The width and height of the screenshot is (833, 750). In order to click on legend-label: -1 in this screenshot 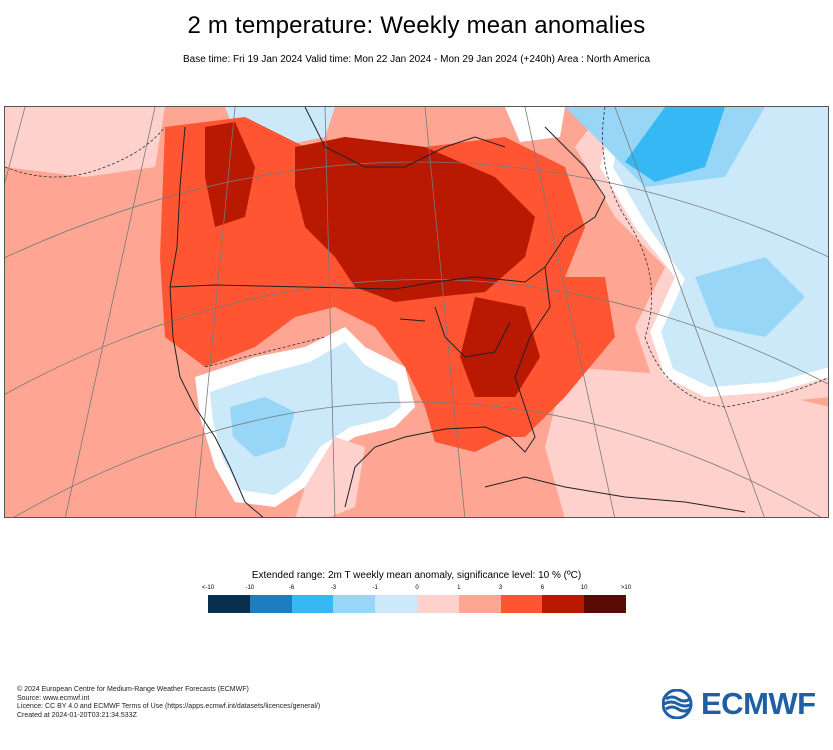, I will do `click(375, 588)`.